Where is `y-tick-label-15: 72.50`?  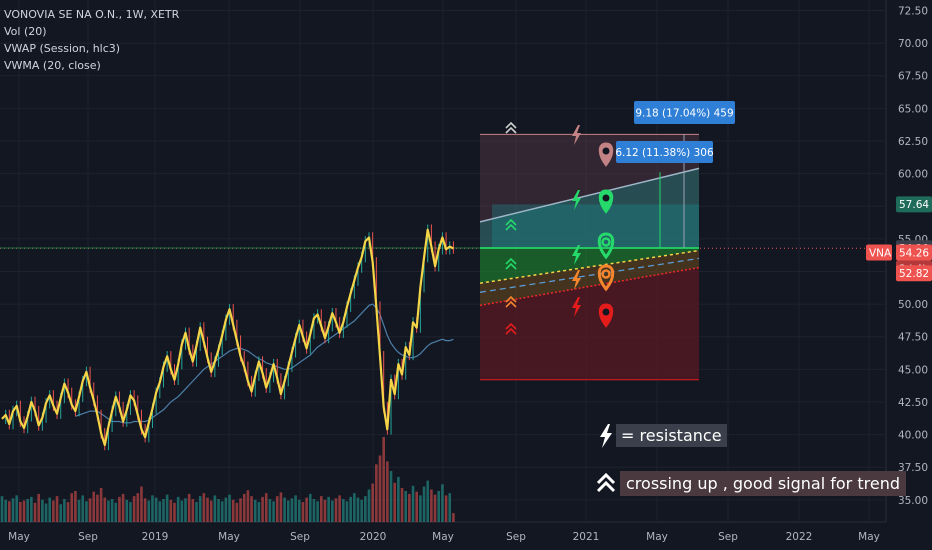 y-tick-label-15: 72.50 is located at coordinates (913, 11).